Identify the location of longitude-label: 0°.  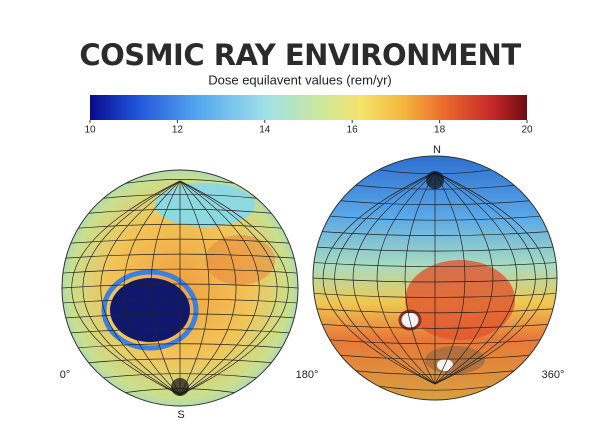
(65, 375).